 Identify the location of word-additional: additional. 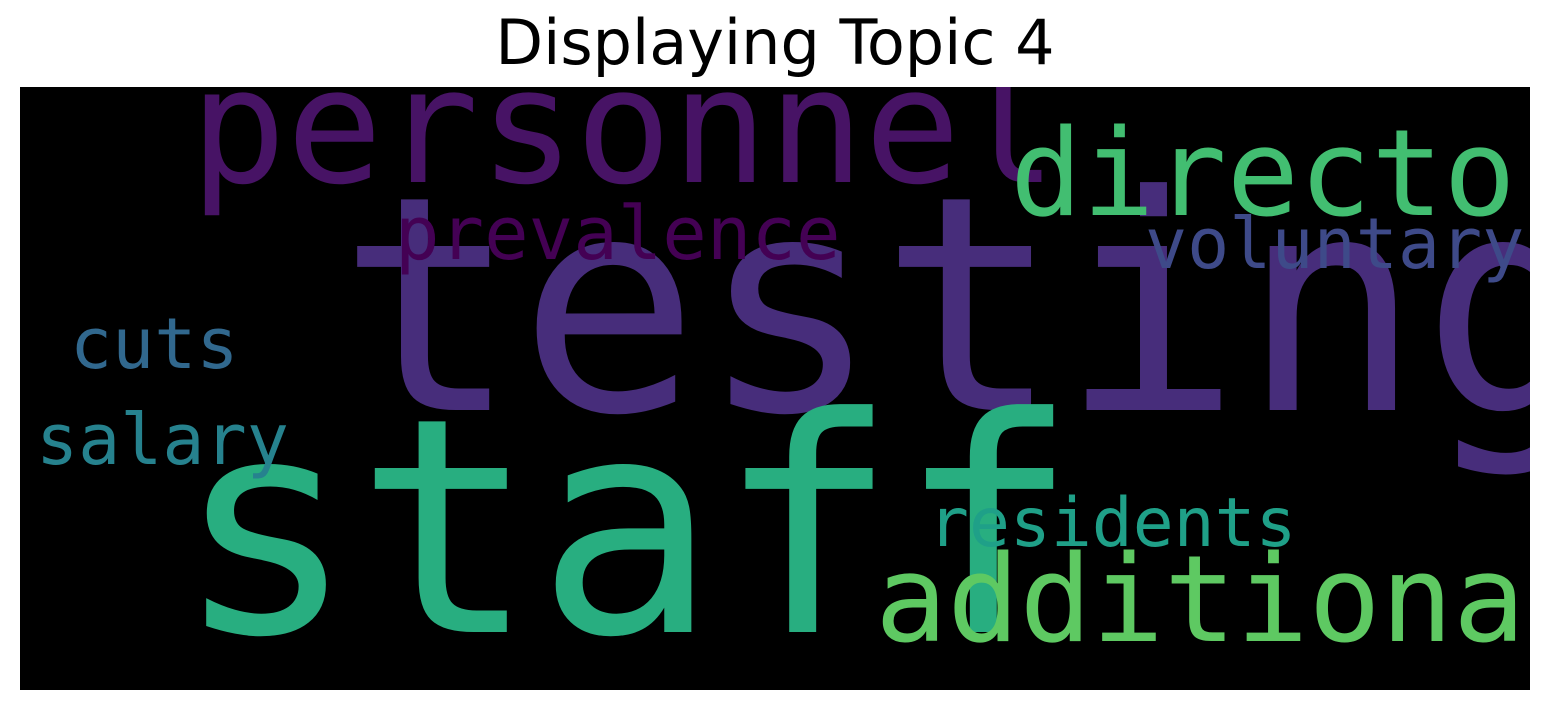
(1202, 600).